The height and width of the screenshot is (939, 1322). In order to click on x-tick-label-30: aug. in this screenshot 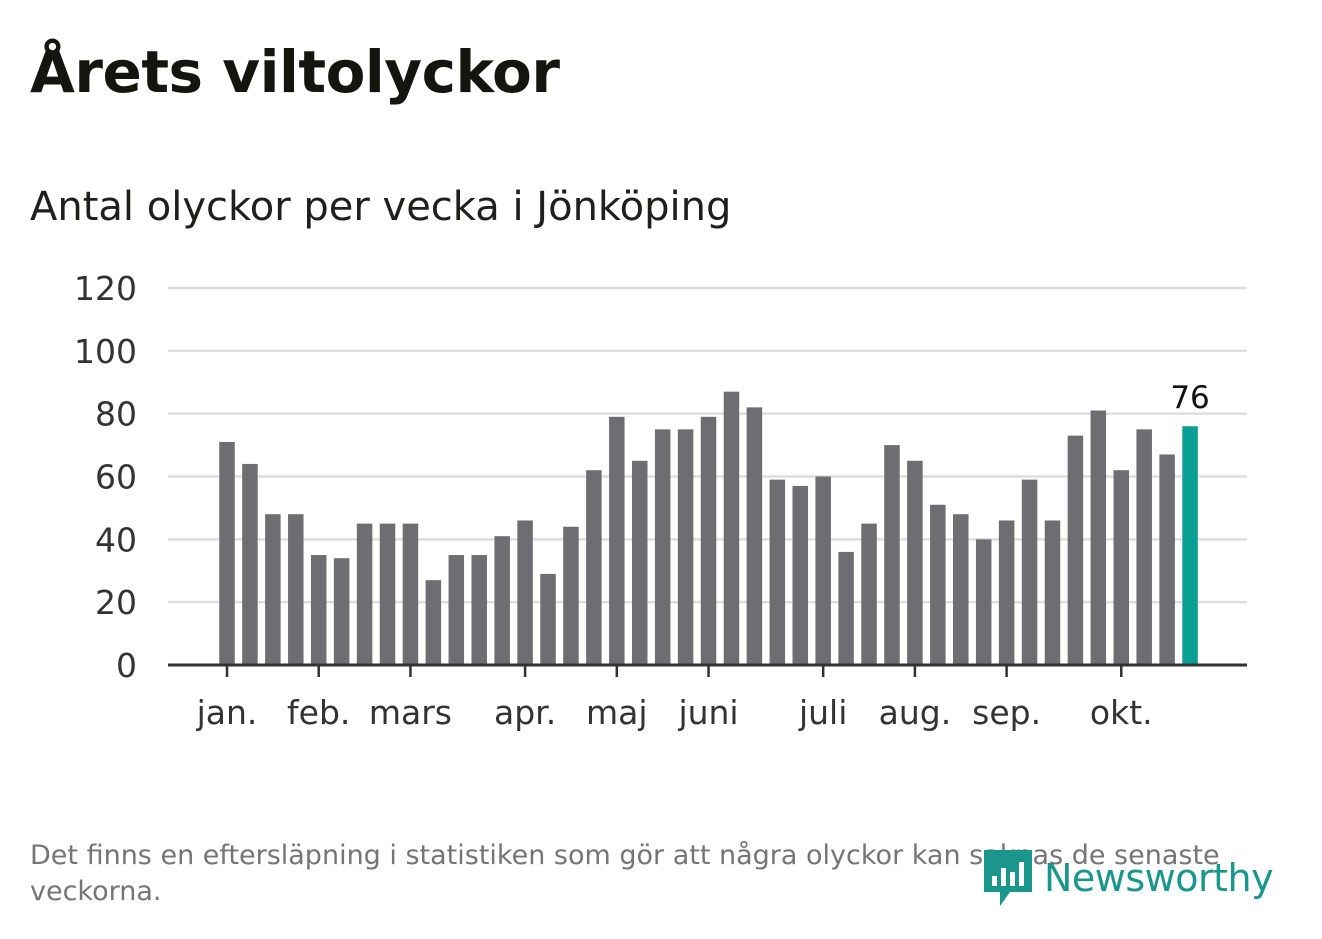, I will do `click(915, 712)`.